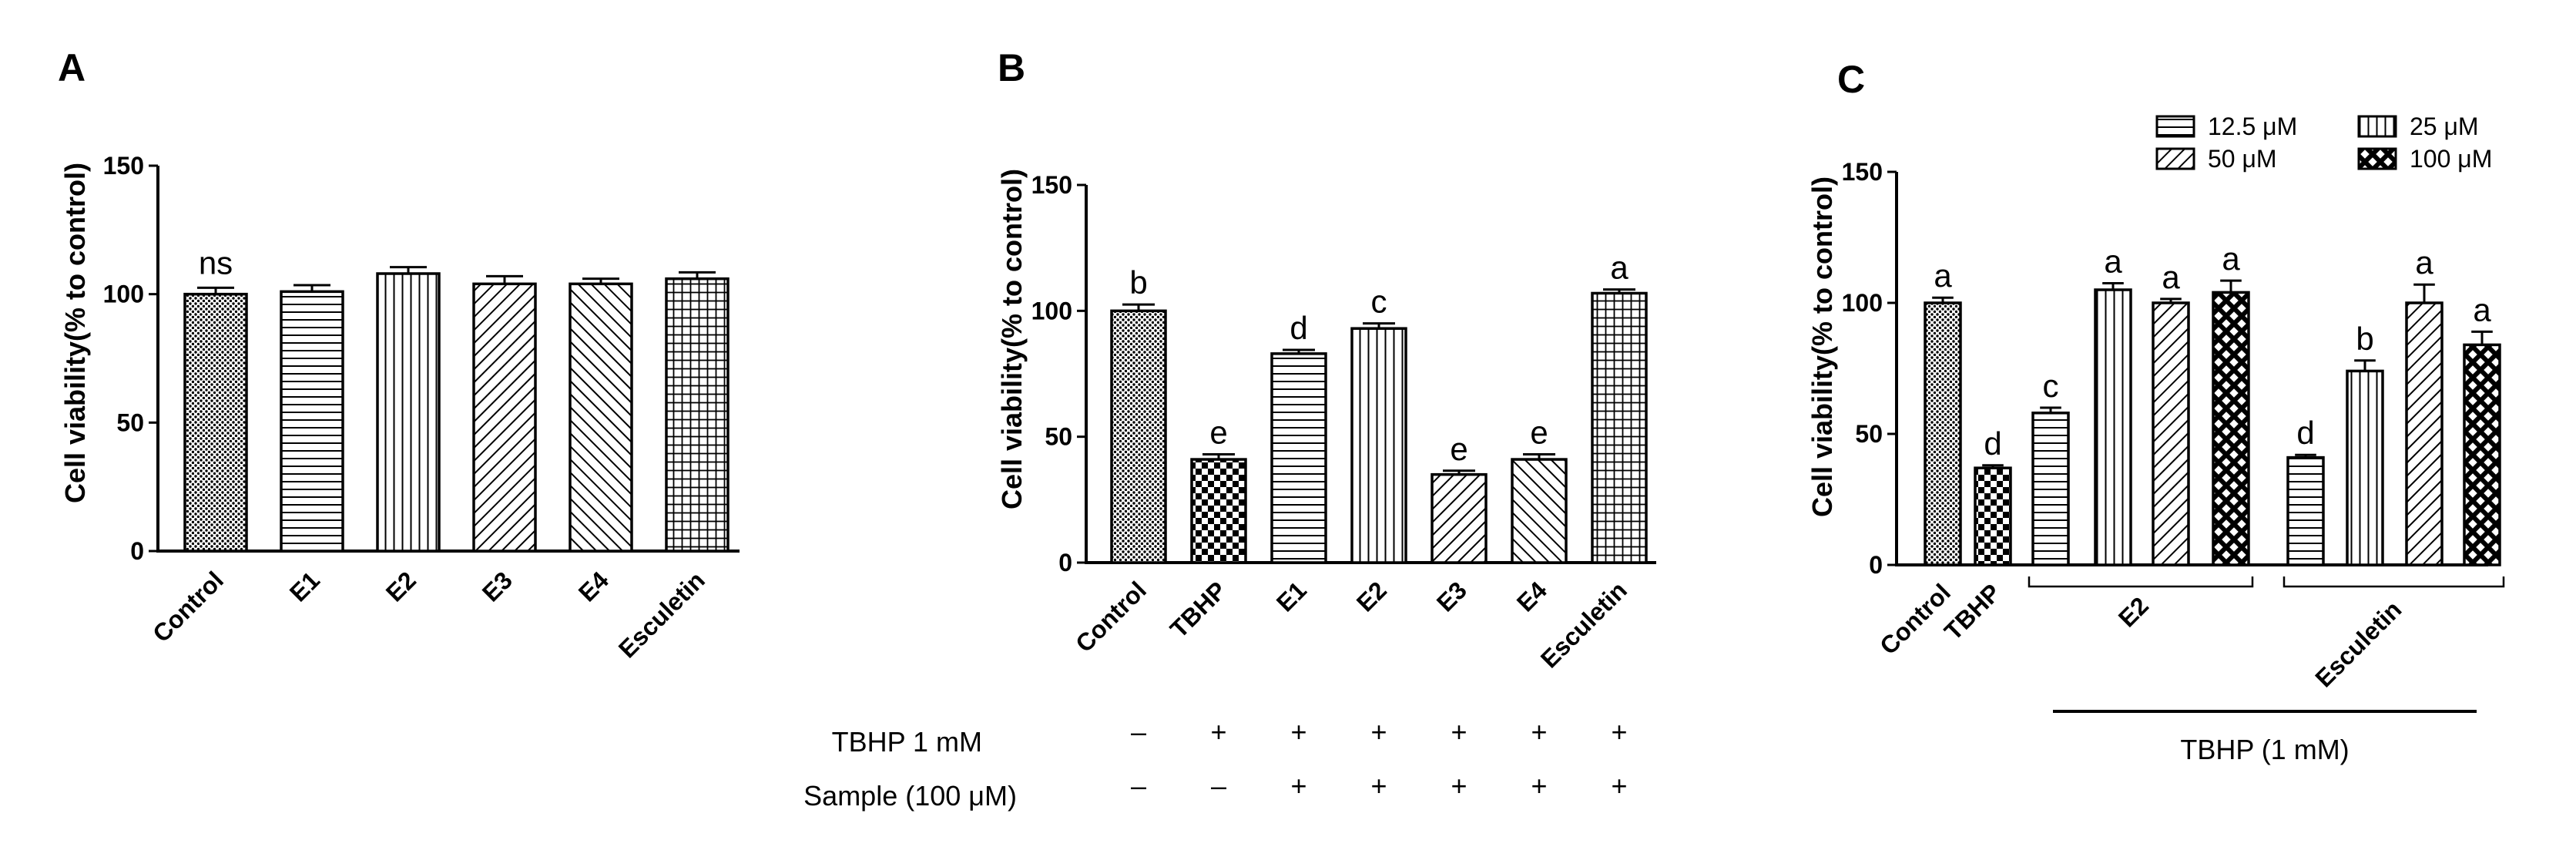 The width and height of the screenshot is (2576, 847). I want to click on significance-label: ns, so click(216, 262).